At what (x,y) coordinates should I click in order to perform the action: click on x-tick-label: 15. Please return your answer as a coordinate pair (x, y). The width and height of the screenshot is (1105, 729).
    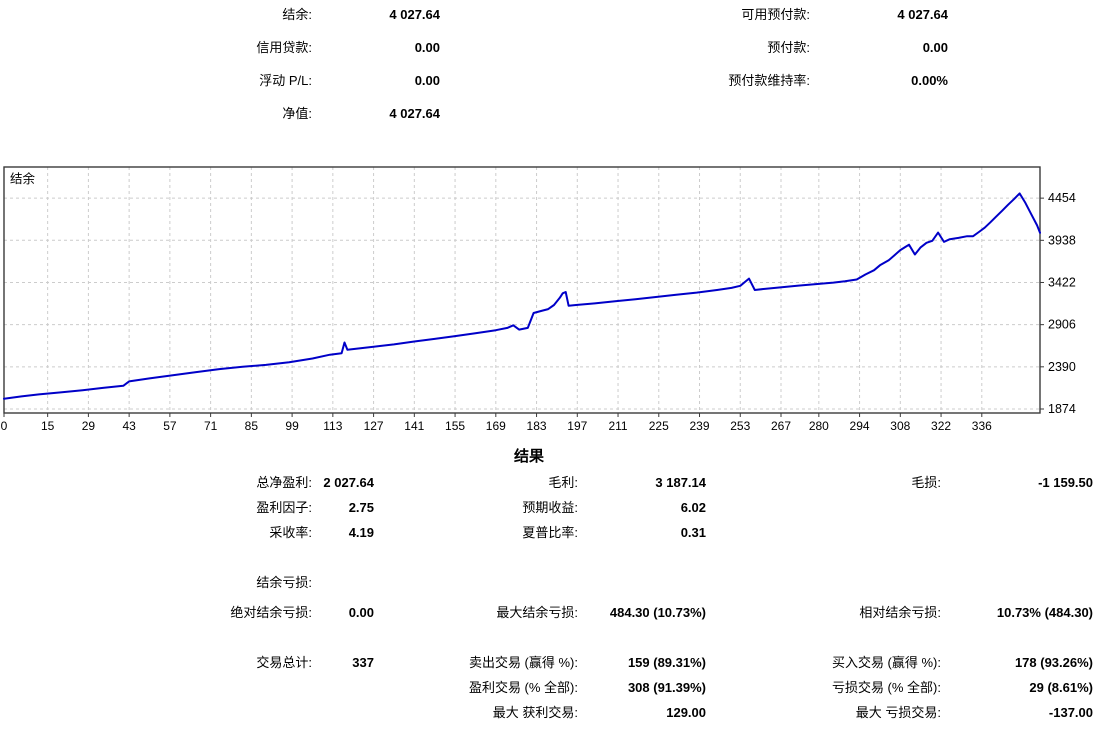
    Looking at the image, I should click on (48, 424).